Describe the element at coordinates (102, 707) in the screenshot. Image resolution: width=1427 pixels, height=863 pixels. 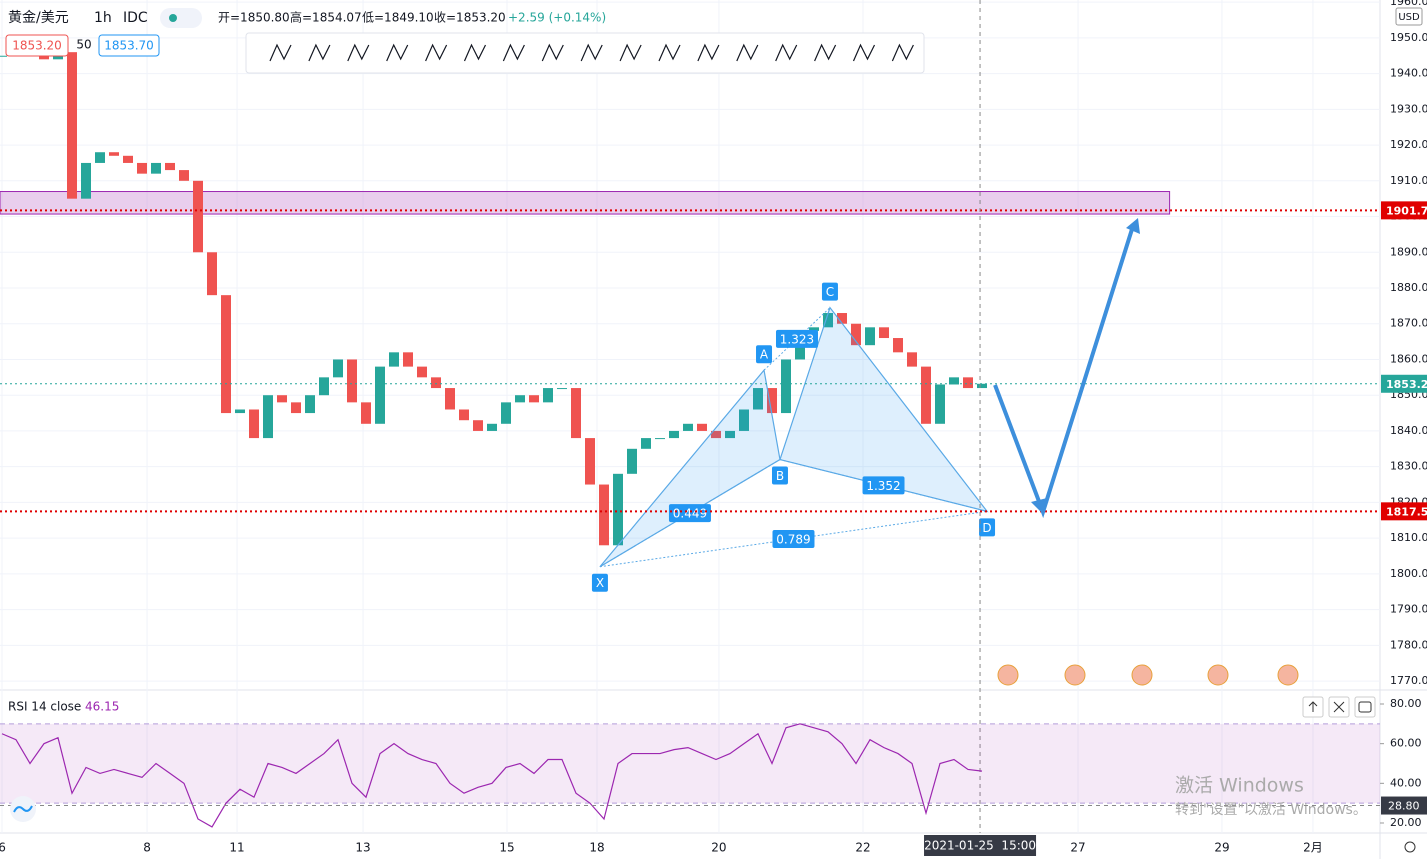
I see `rsi-last: 46.15` at that location.